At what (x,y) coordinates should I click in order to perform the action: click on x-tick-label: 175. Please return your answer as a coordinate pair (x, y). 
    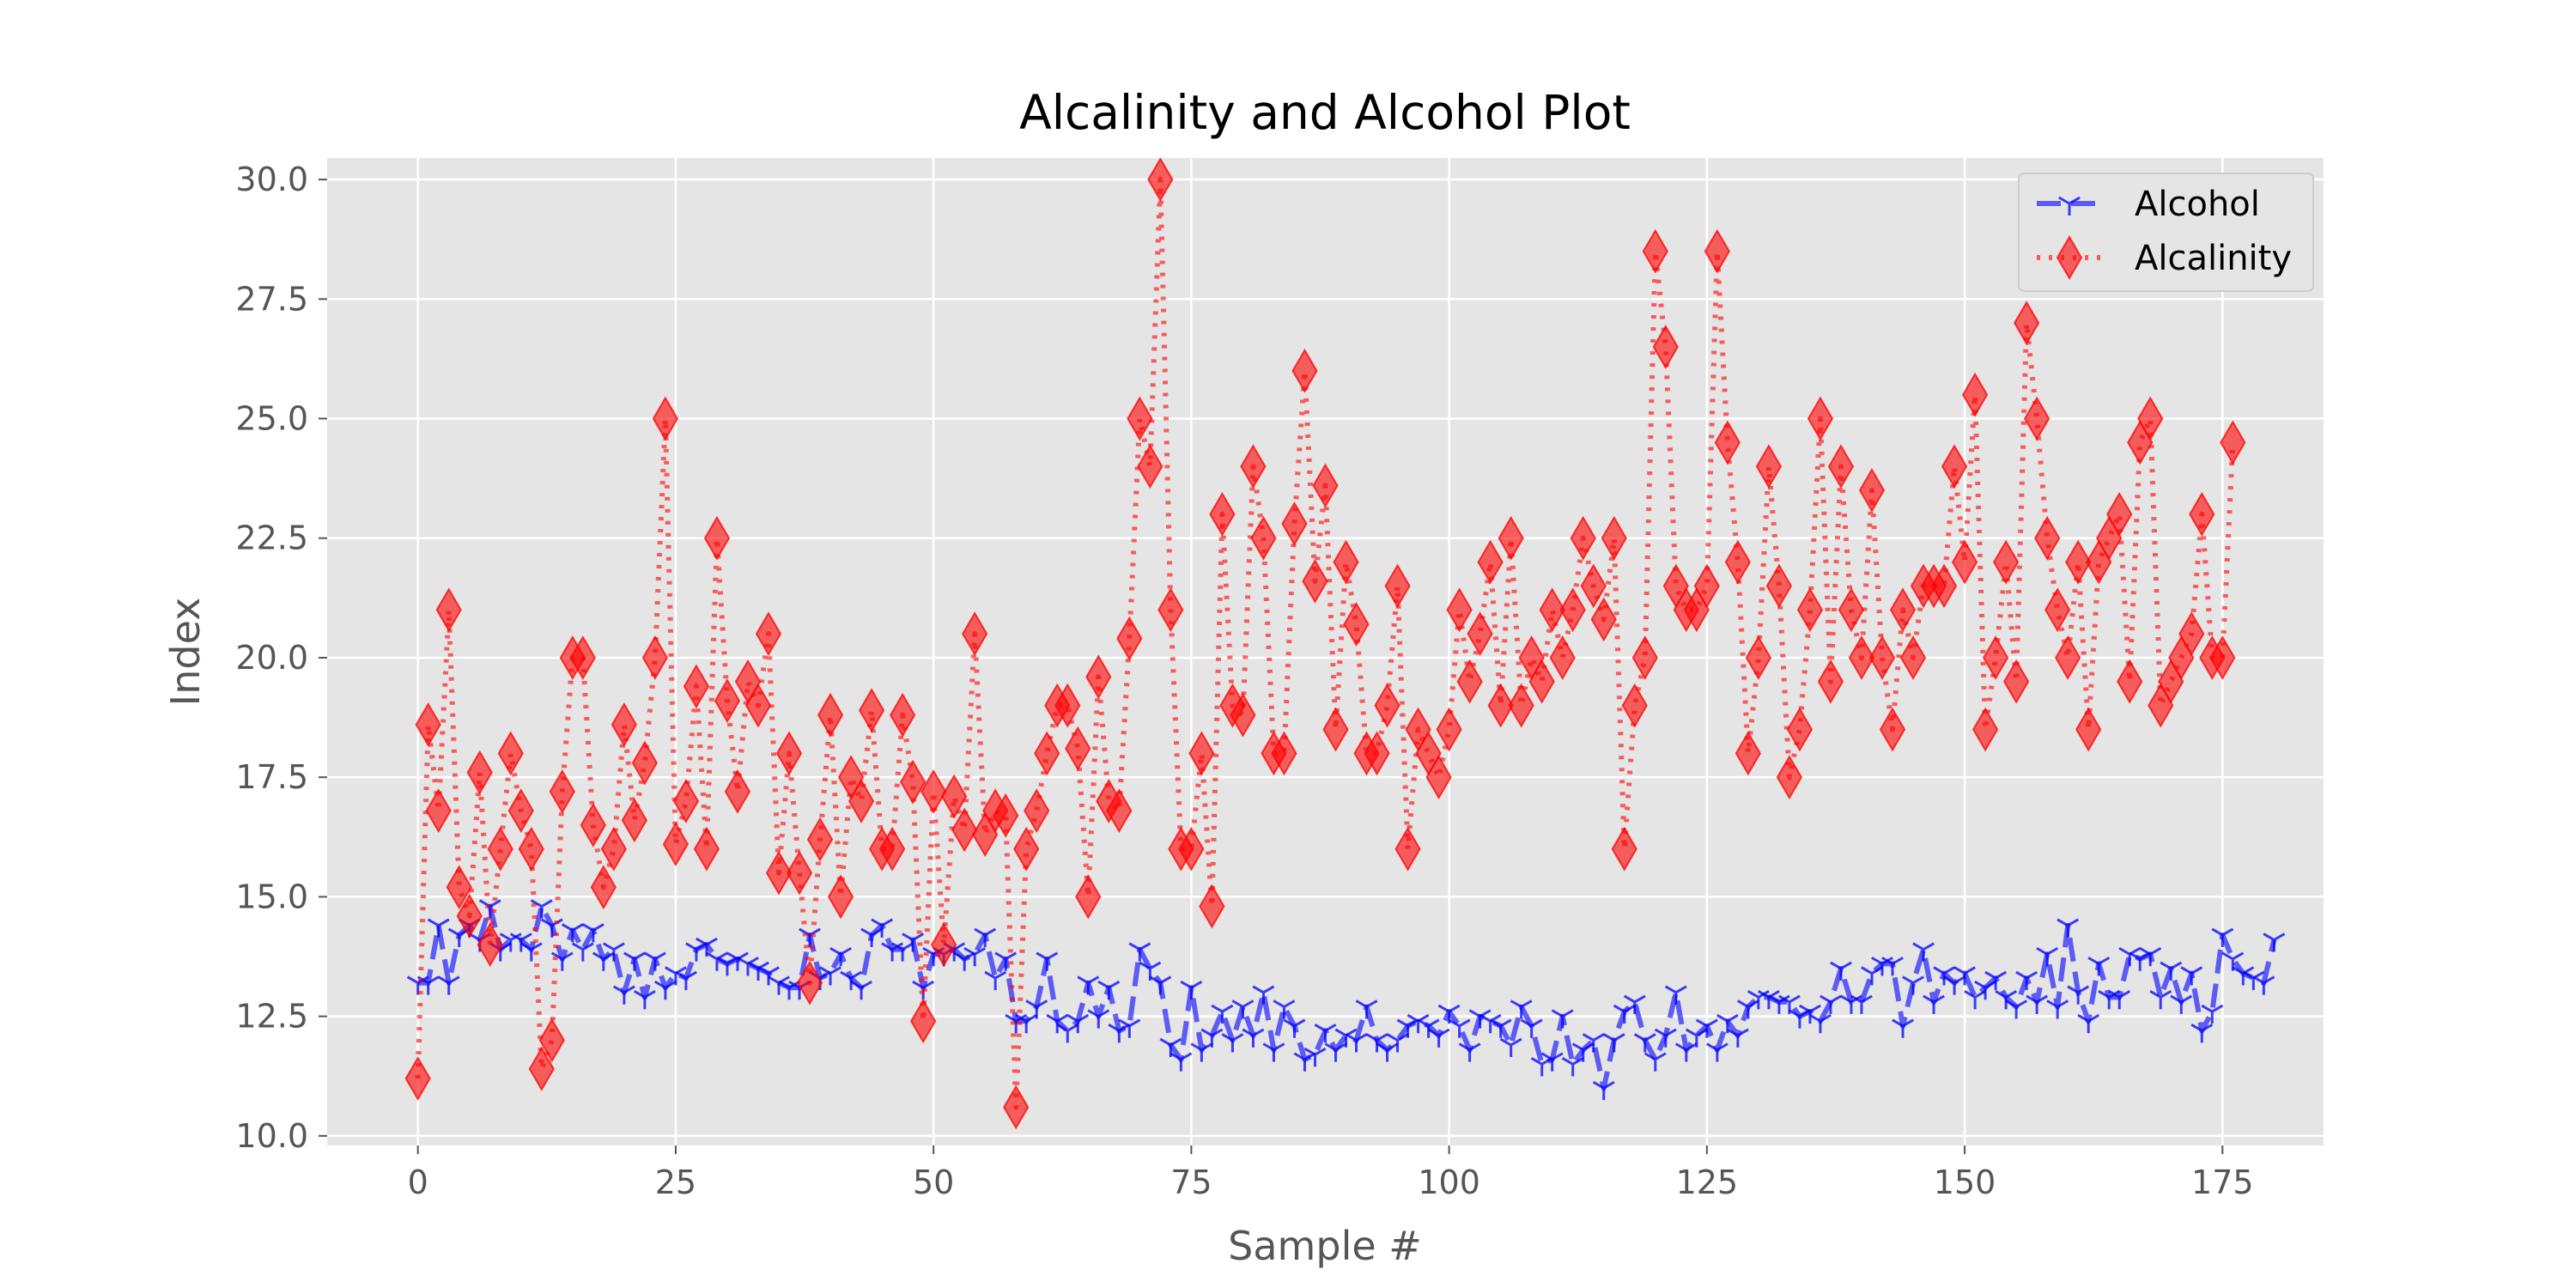
    Looking at the image, I should click on (2222, 1182).